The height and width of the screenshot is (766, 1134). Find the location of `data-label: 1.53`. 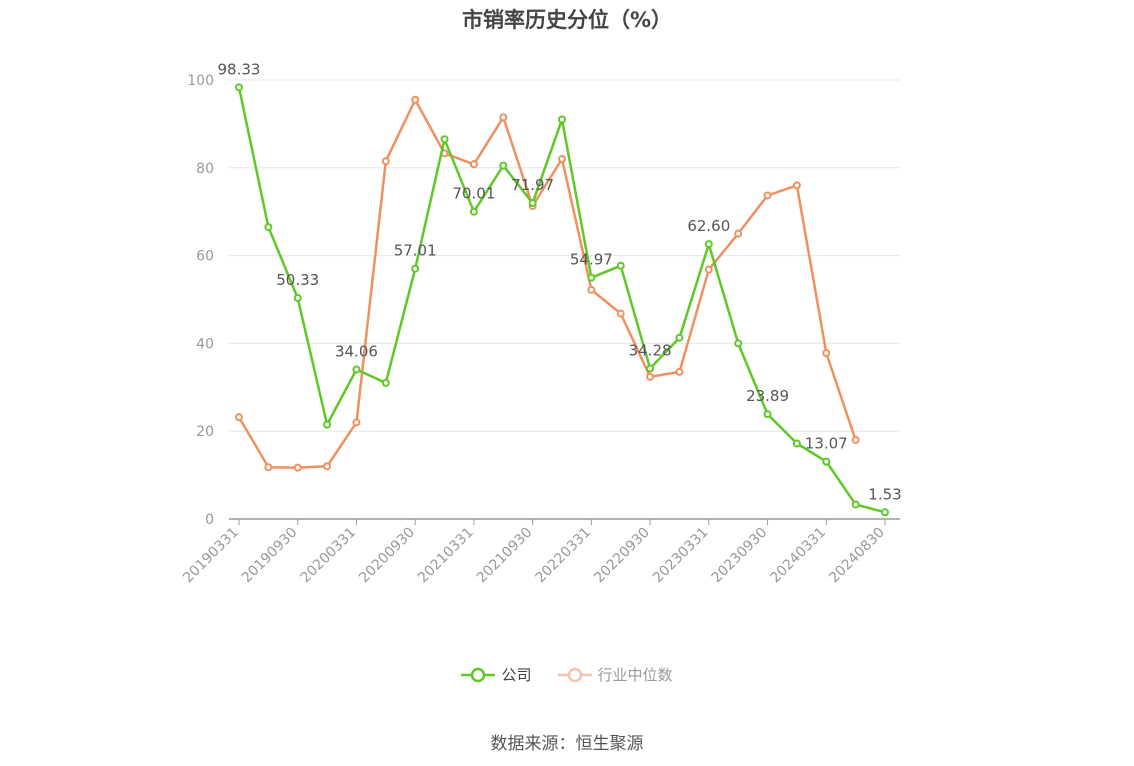

data-label: 1.53 is located at coordinates (884, 494).